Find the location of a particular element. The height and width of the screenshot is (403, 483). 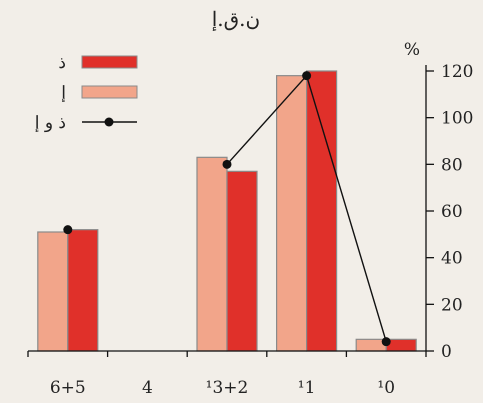

y-tick-label: 0 is located at coordinates (446, 352).